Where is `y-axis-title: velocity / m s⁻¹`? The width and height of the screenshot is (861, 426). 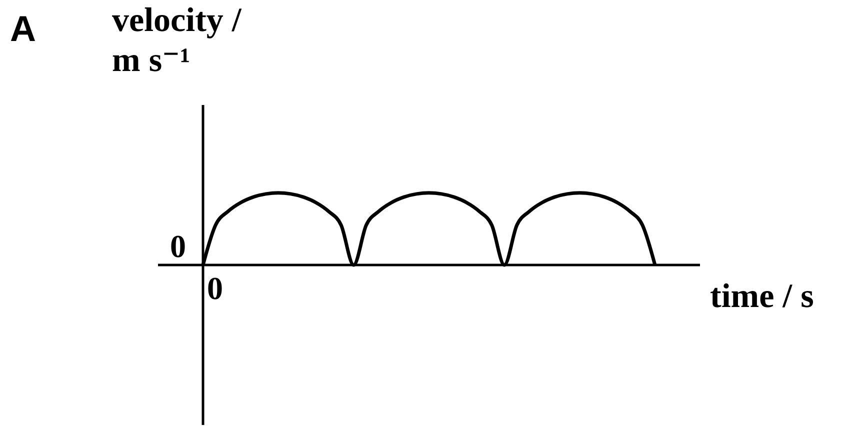
y-axis-title: velocity / m s⁻¹ is located at coordinates (177, 41).